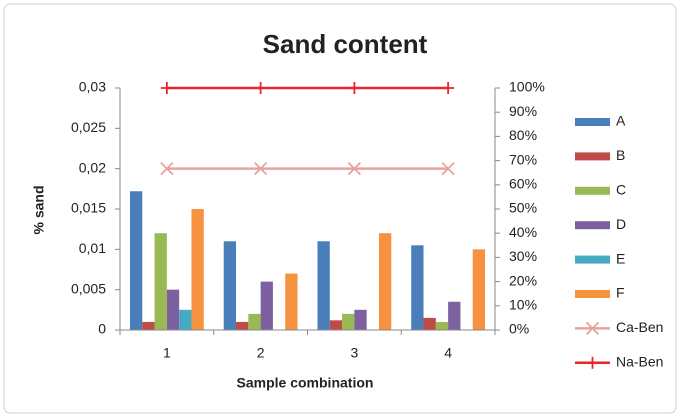 This screenshot has width=680, height=417. Describe the element at coordinates (88, 288) in the screenshot. I see `y-tick-label: 0,005` at that location.